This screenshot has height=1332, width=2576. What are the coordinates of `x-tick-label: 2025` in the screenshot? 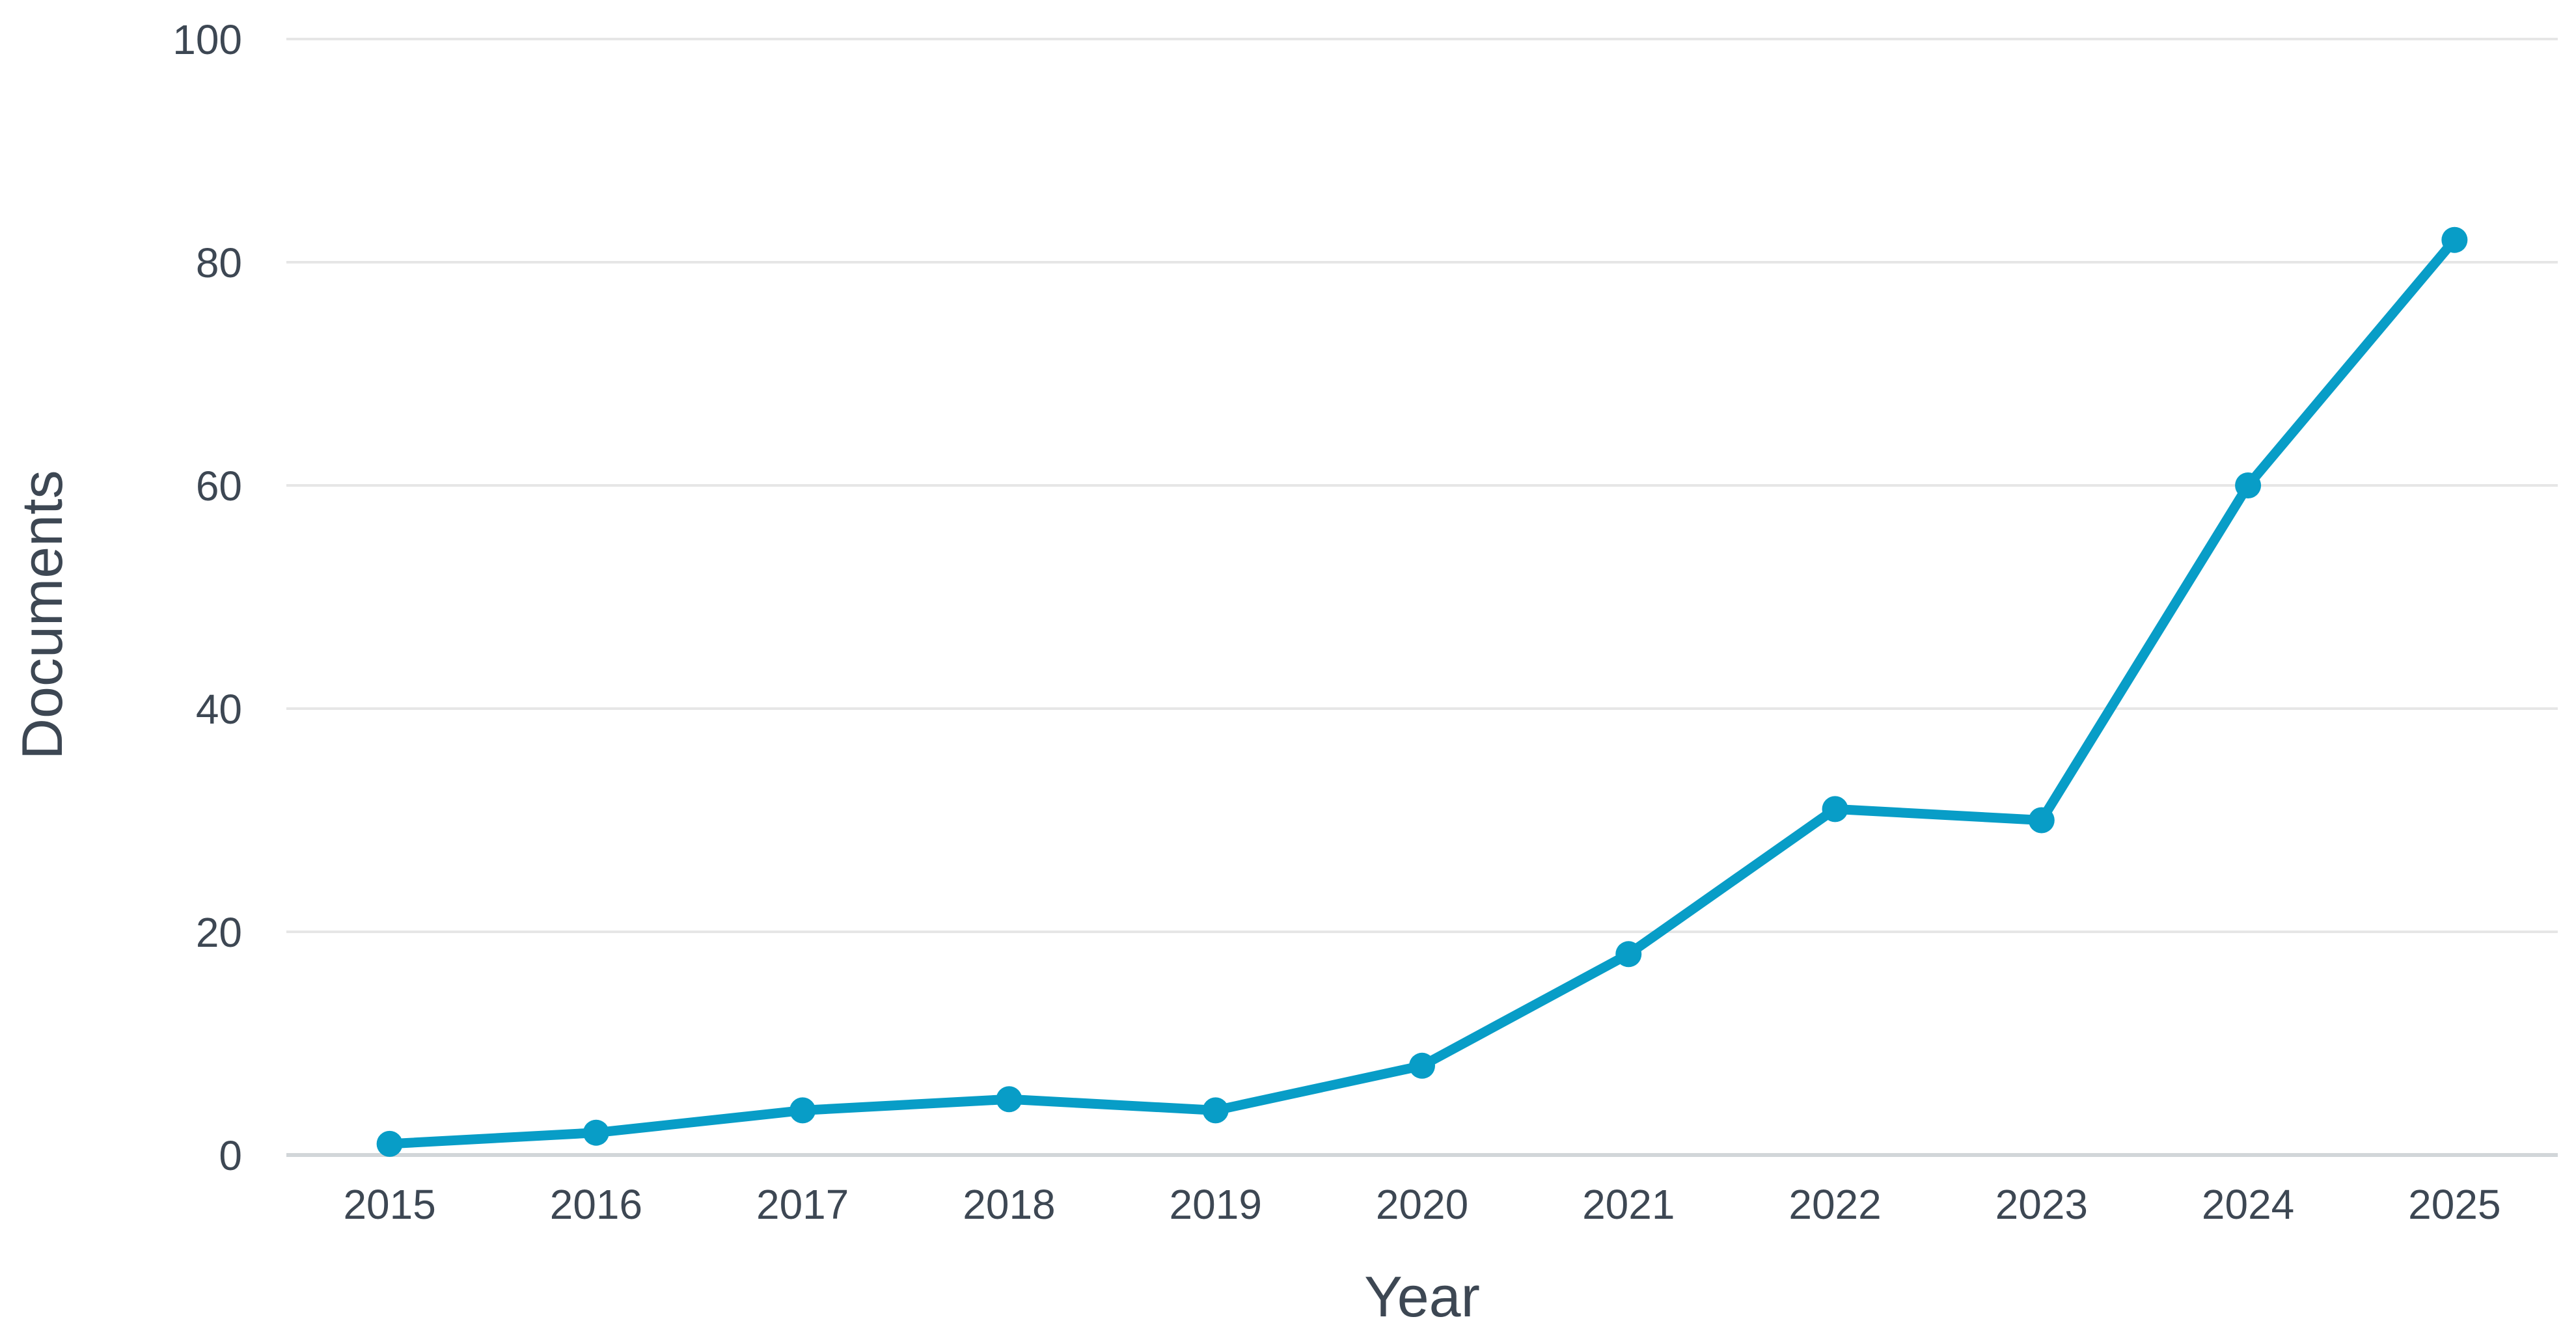 It's located at (2454, 1204).